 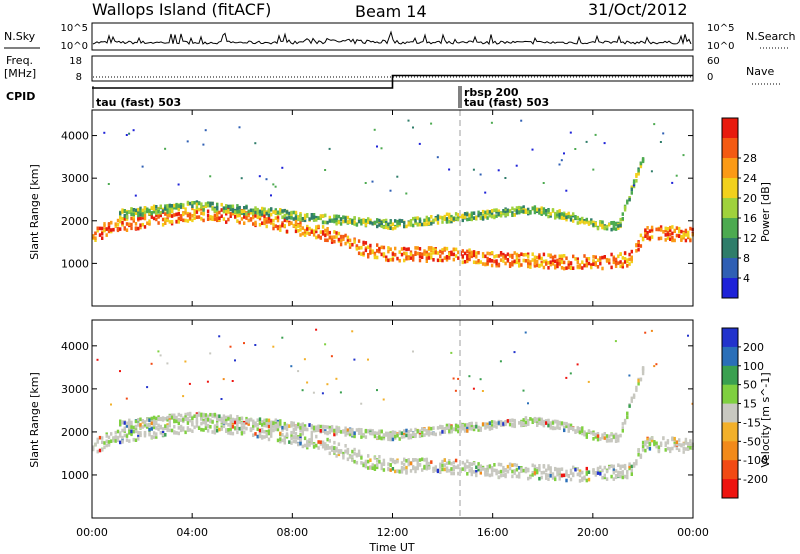 What do you see at coordinates (20, 96) in the screenshot?
I see `cpid-label: CPID` at bounding box center [20, 96].